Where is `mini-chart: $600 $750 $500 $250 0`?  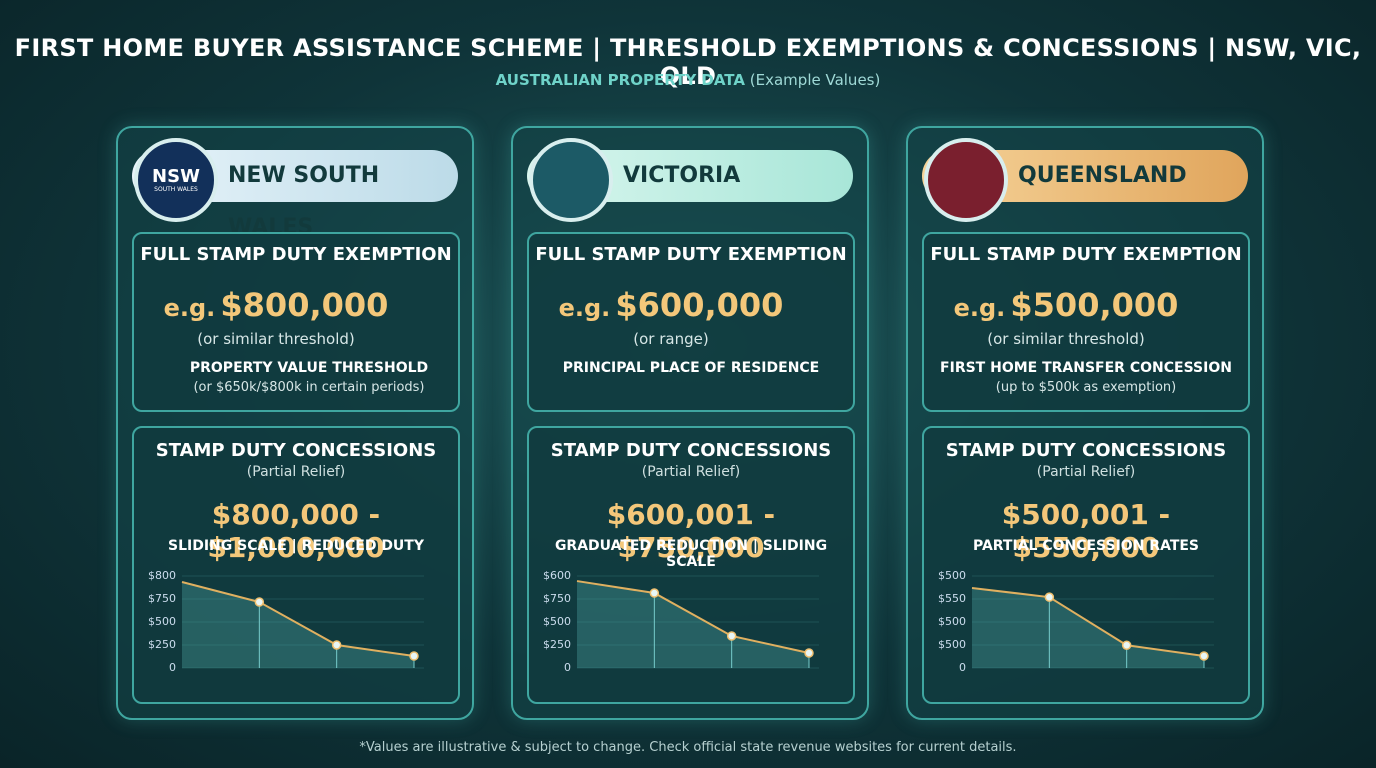
mini-chart: $600 $750 $500 $250 0 is located at coordinates (681, 621).